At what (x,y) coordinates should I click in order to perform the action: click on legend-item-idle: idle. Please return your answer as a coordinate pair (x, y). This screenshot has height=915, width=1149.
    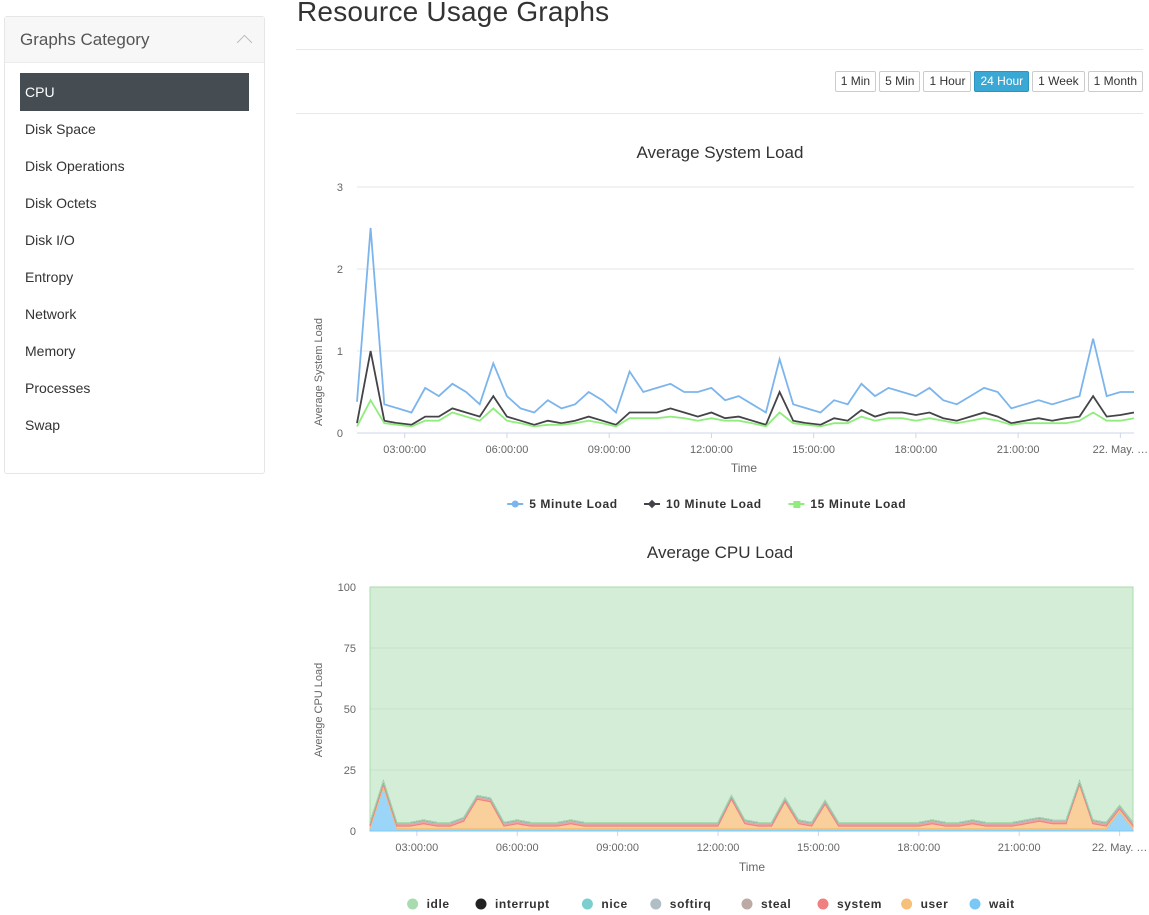
    Looking at the image, I should click on (428, 904).